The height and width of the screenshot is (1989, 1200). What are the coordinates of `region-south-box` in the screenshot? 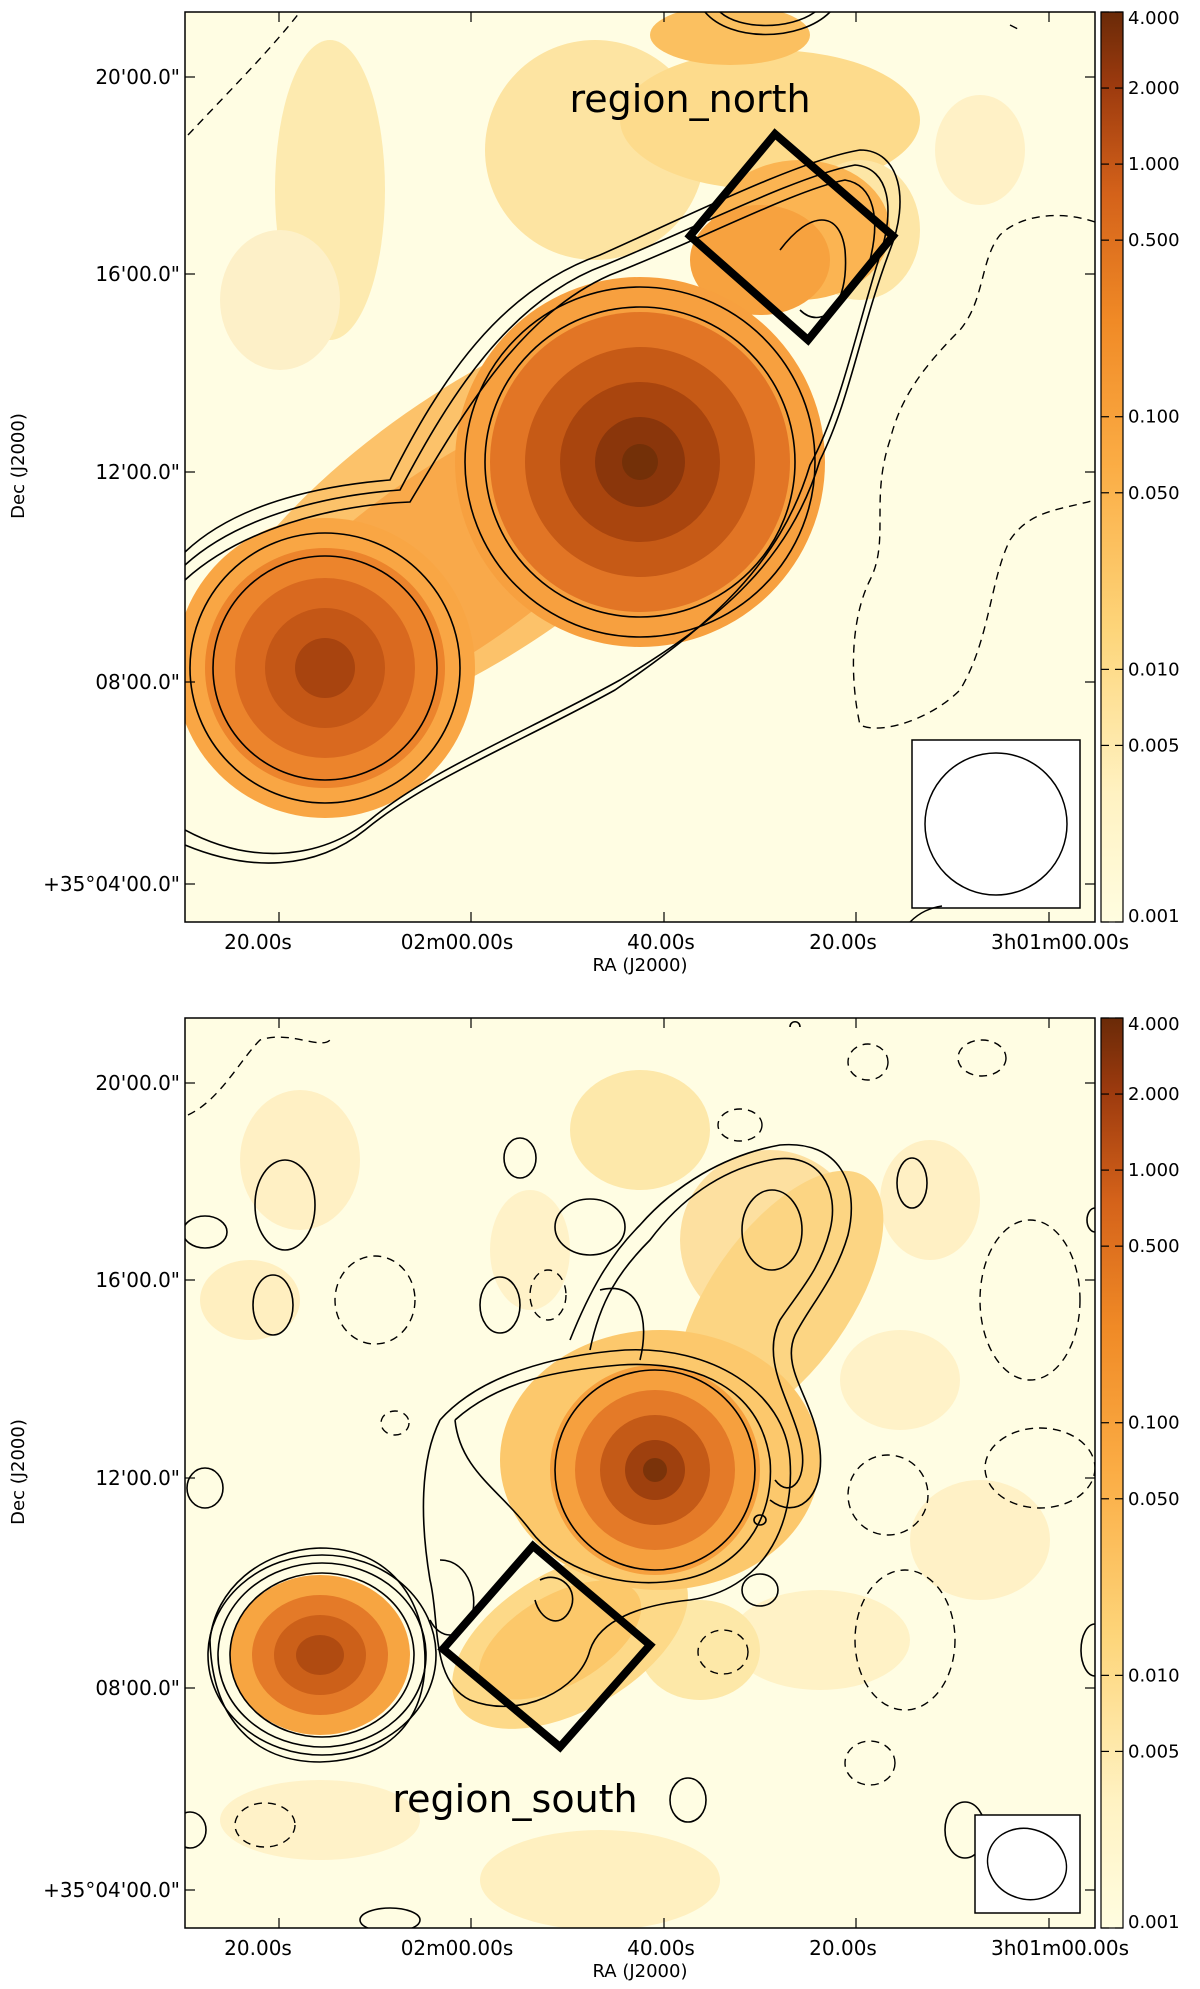 It's located at (546, 1646).